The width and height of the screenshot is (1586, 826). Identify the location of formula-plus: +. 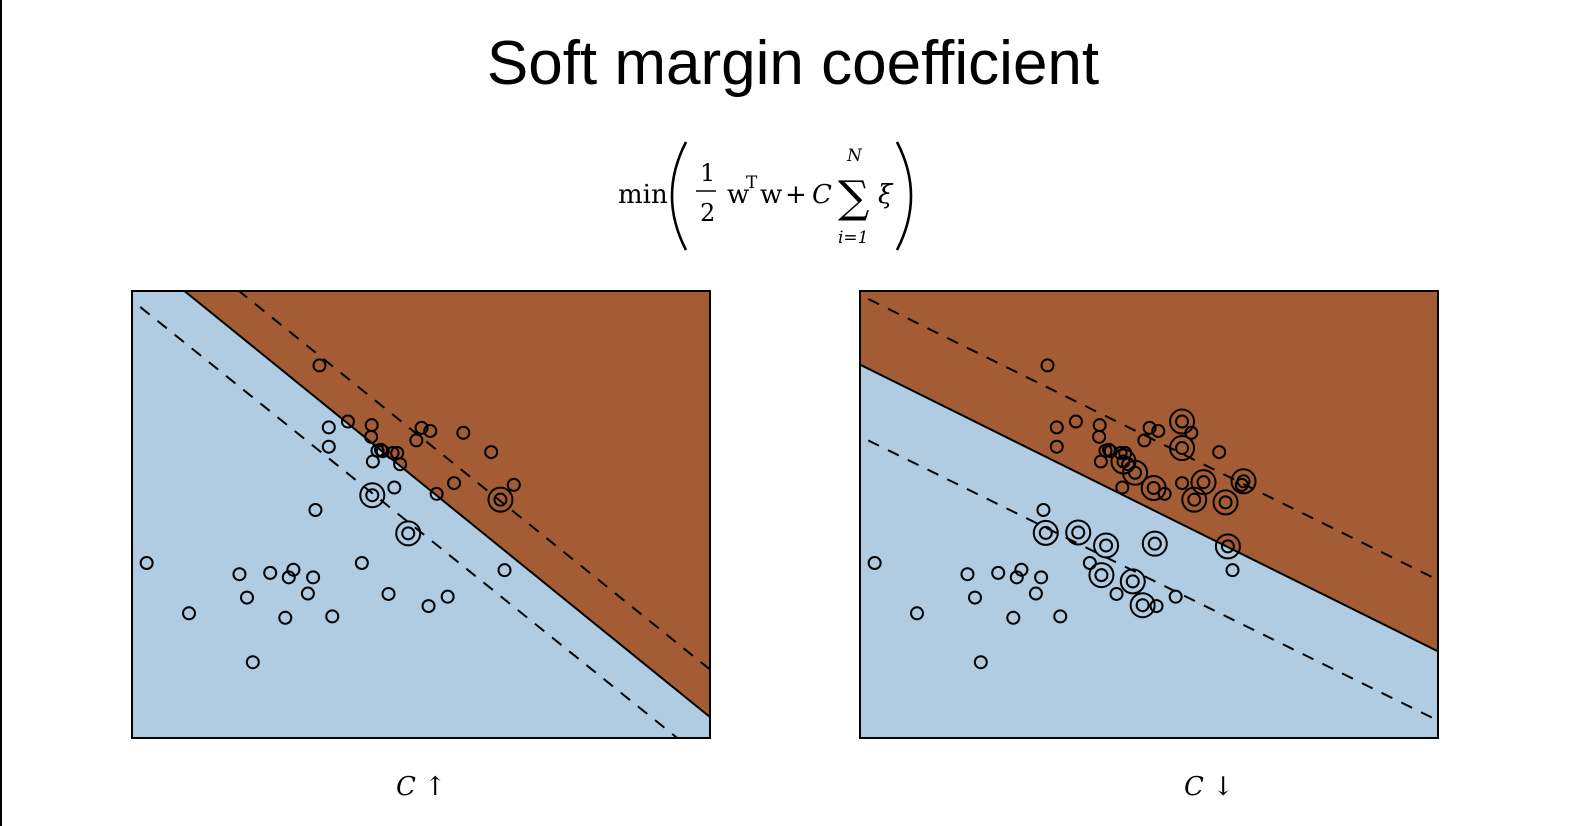
(796, 195).